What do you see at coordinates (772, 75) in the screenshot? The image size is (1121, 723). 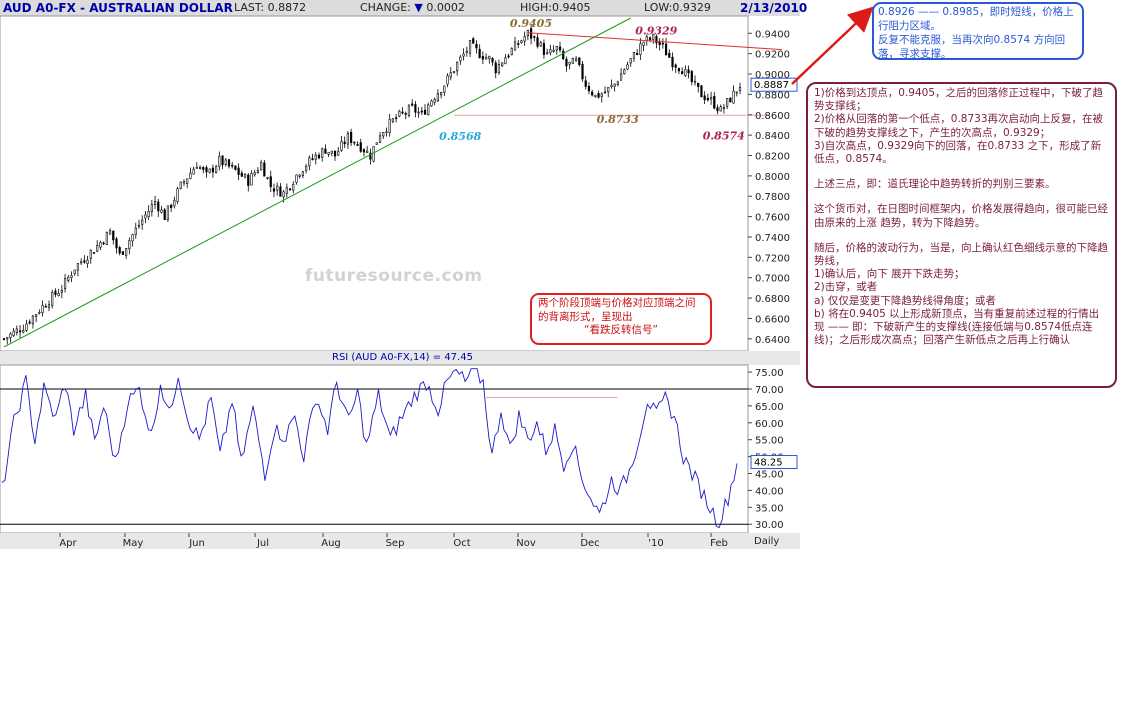 I see `price-tick-label: 0.9000` at bounding box center [772, 75].